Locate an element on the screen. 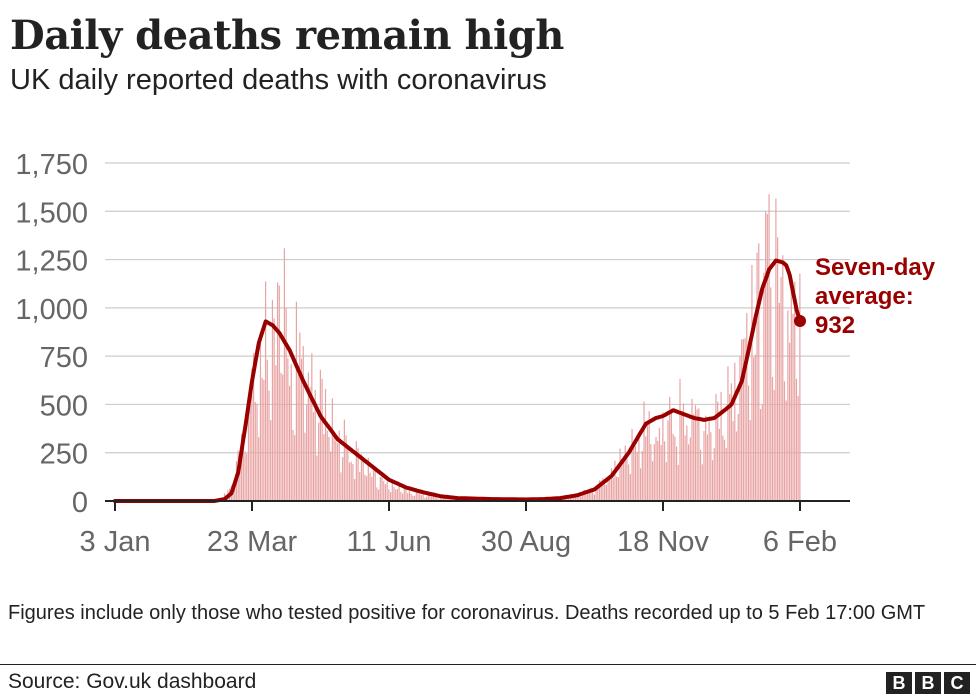 This screenshot has height=700, width=976. y-tick-label-0: 0 is located at coordinates (80, 503).